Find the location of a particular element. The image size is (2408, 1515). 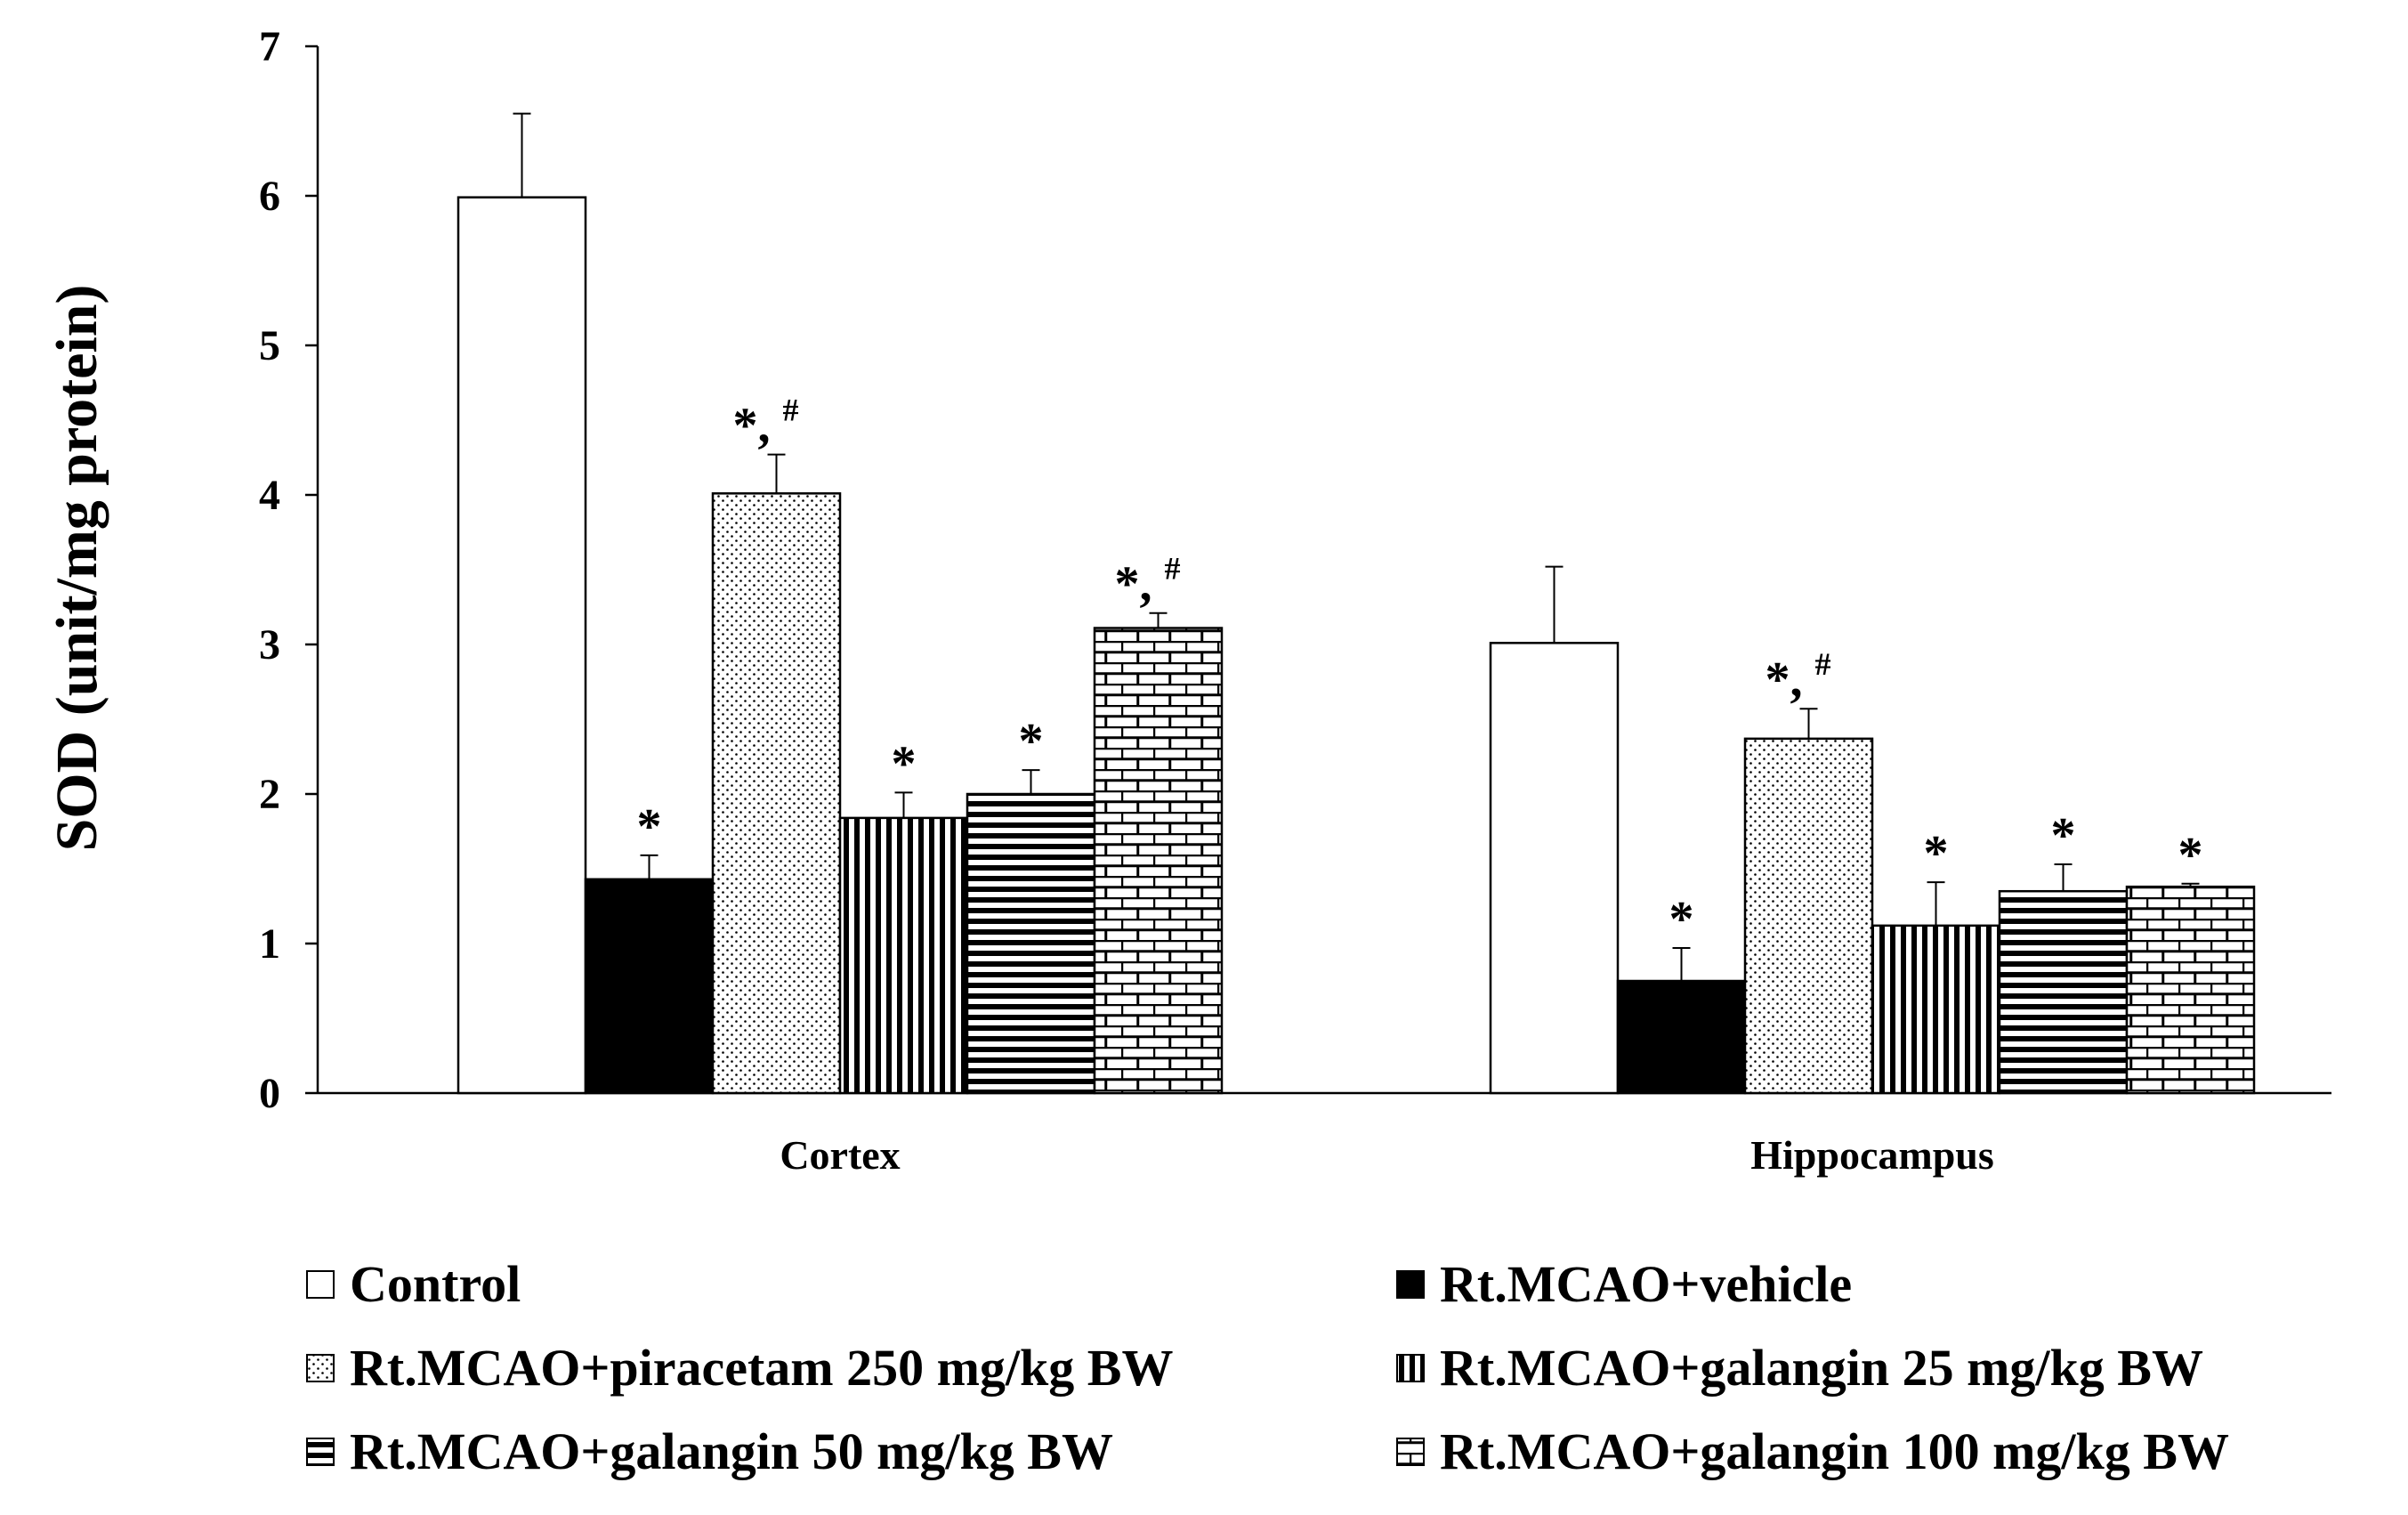

y-tick-label: 2 is located at coordinates (269, 794).